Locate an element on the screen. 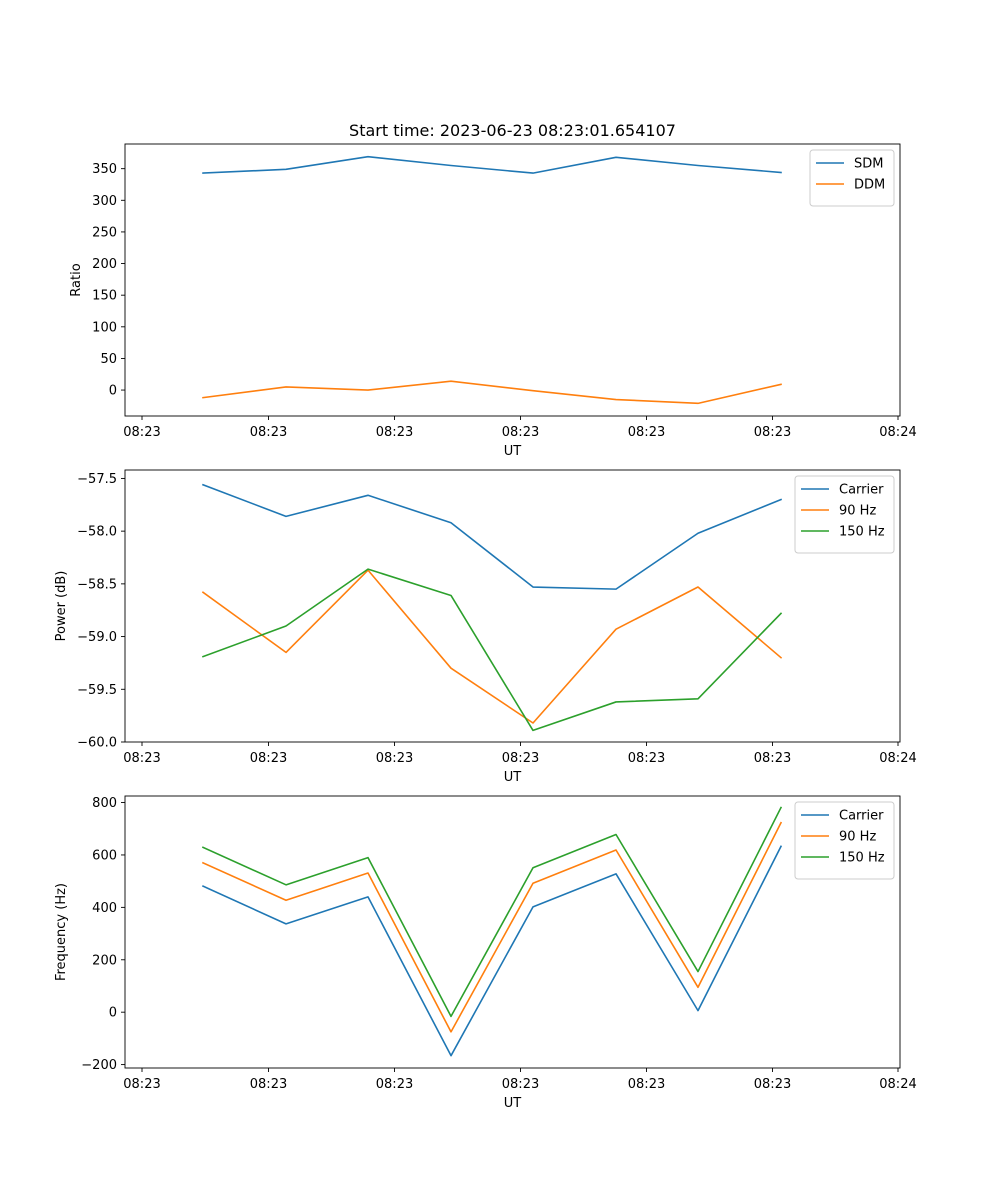  series-line-ddm is located at coordinates (492, 392).